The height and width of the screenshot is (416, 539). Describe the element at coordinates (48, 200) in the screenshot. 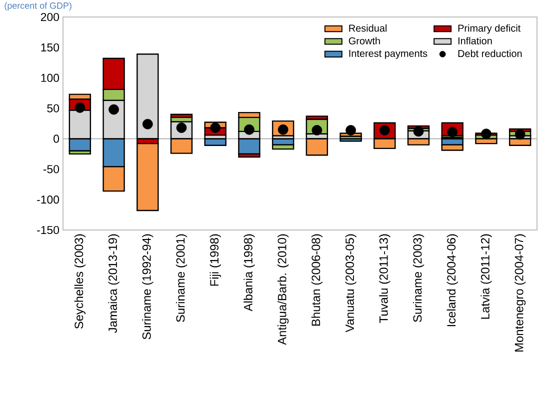

I see `y-tick-label: -100` at that location.